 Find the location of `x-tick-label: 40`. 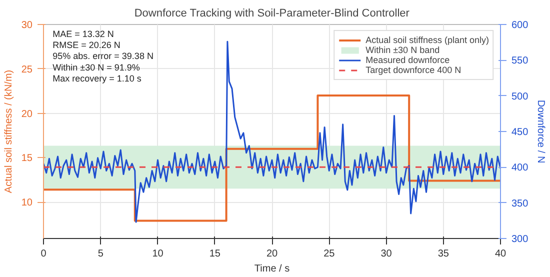

x-tick-label: 40 is located at coordinates (500, 254).